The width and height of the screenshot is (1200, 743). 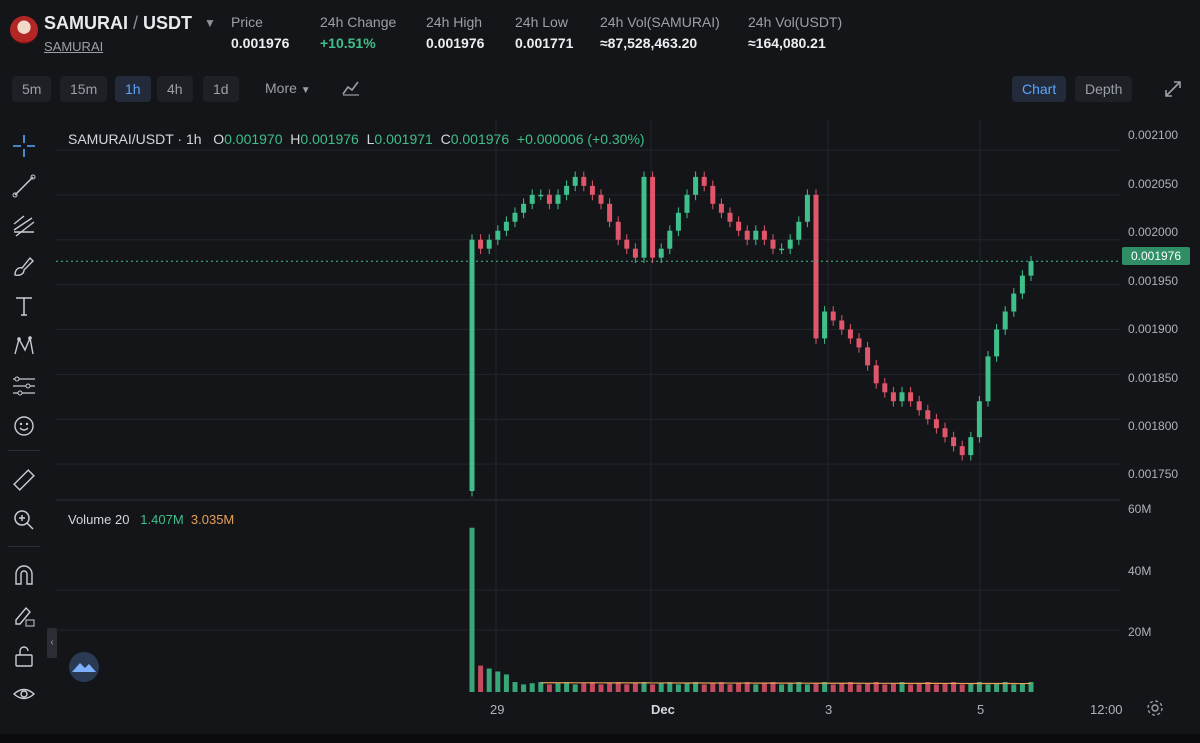 I want to click on x-tick-label: 5, so click(x=981, y=709).